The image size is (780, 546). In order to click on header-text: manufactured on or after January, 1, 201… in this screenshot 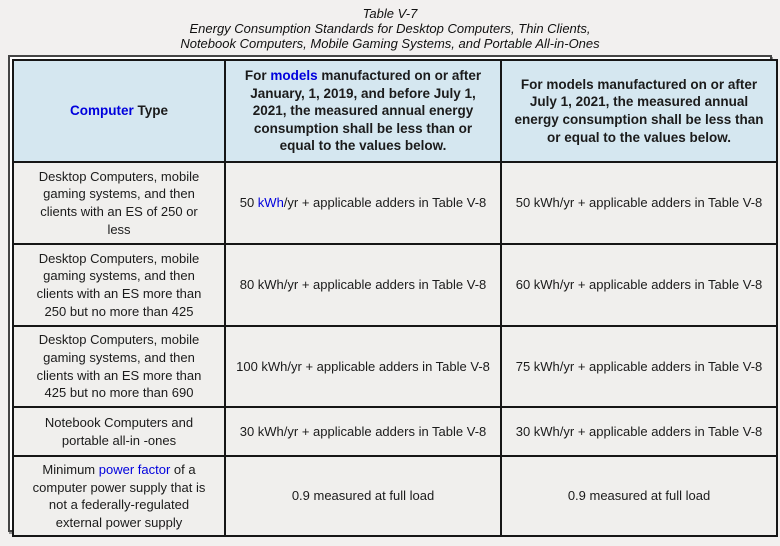, I will do `click(366, 111)`.